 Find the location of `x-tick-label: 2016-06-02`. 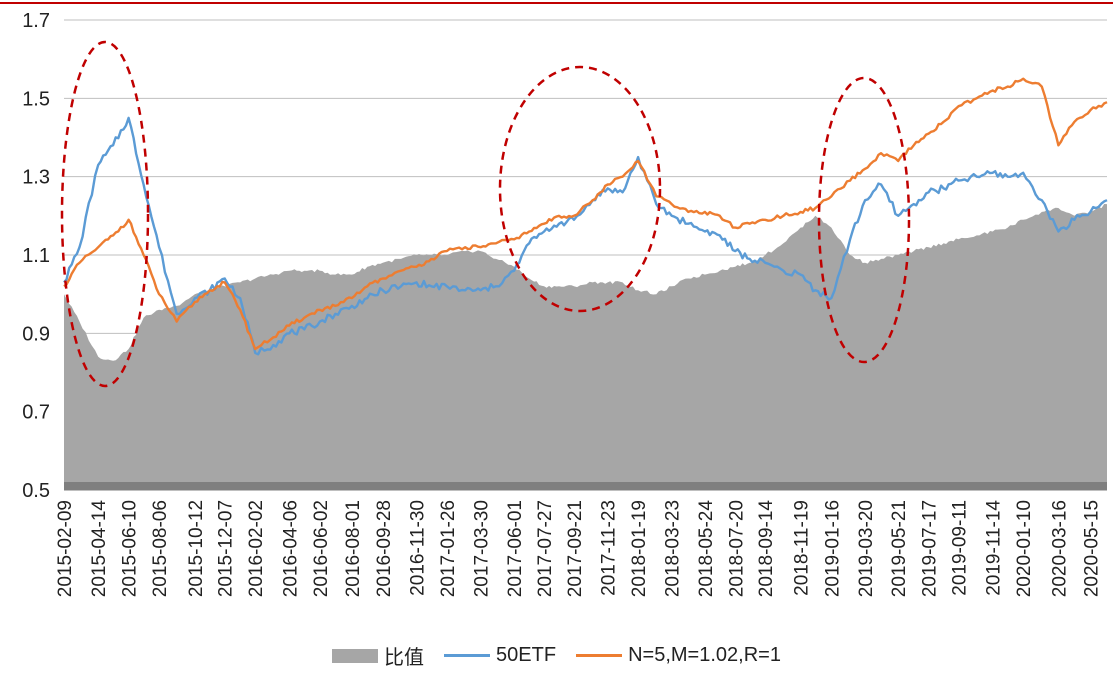

x-tick-label: 2016-06-02 is located at coordinates (321, 548).